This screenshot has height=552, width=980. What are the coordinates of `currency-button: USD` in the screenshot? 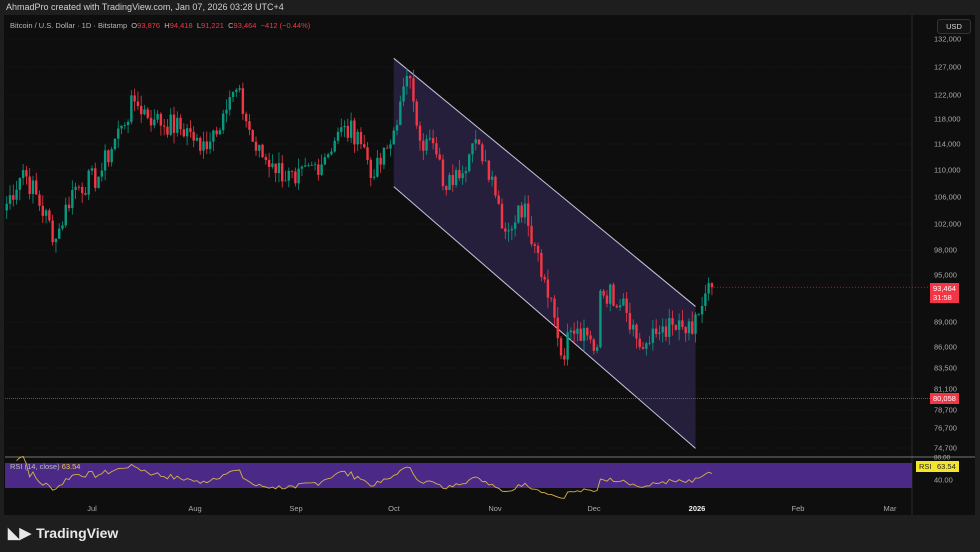 It's located at (954, 26).